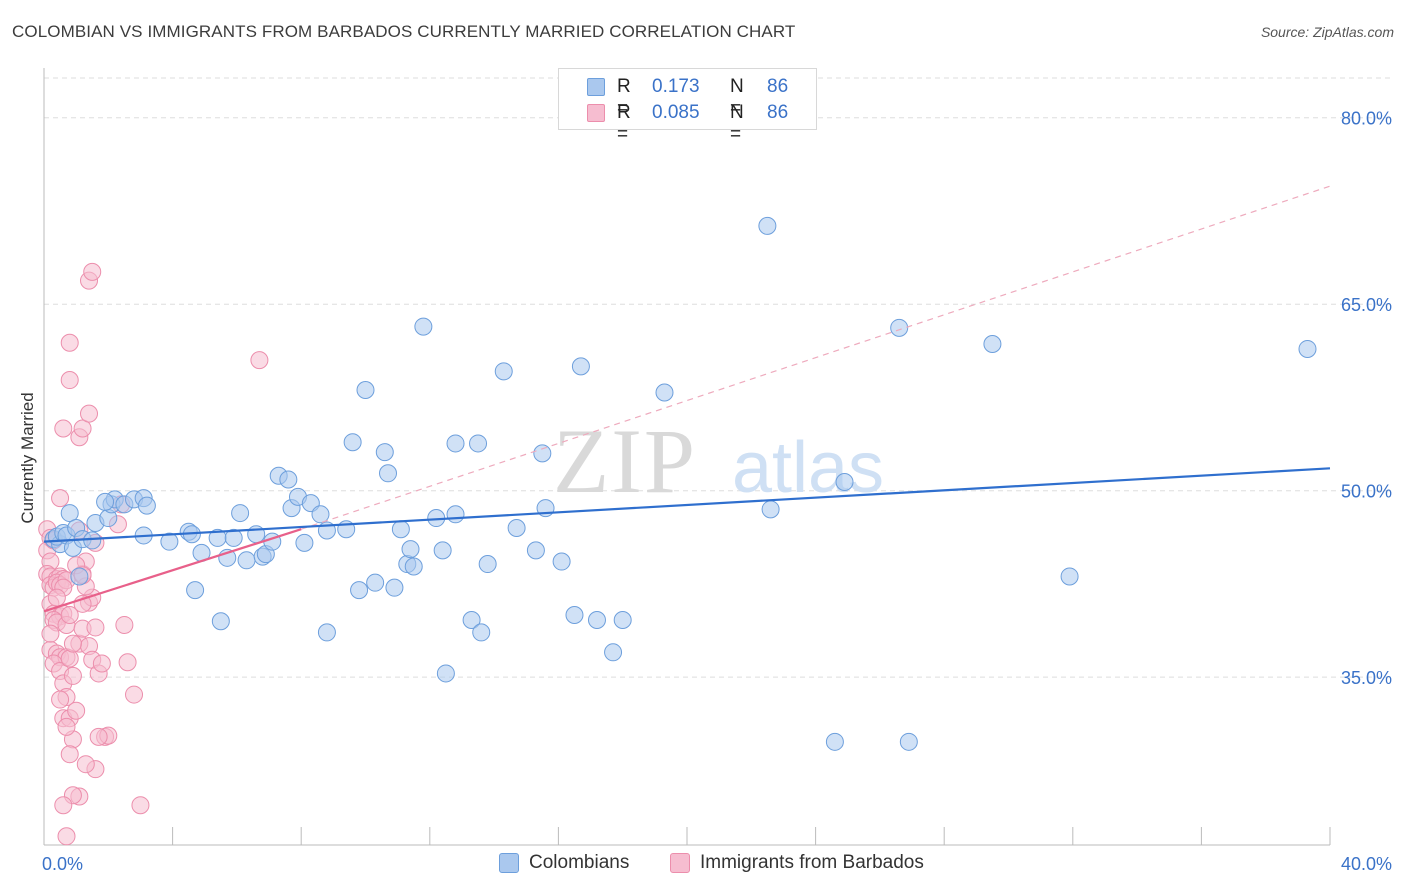 The image size is (1406, 892). I want to click on legend-swatch-blue, so click(596, 87).